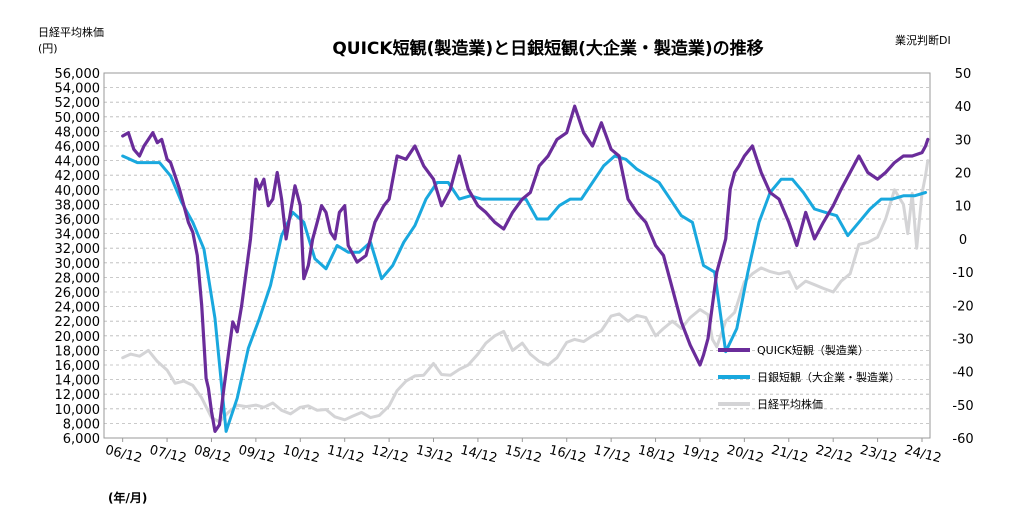 The image size is (1009, 529). Describe the element at coordinates (78, 395) in the screenshot. I see `left-tick-label: 12,000` at that location.